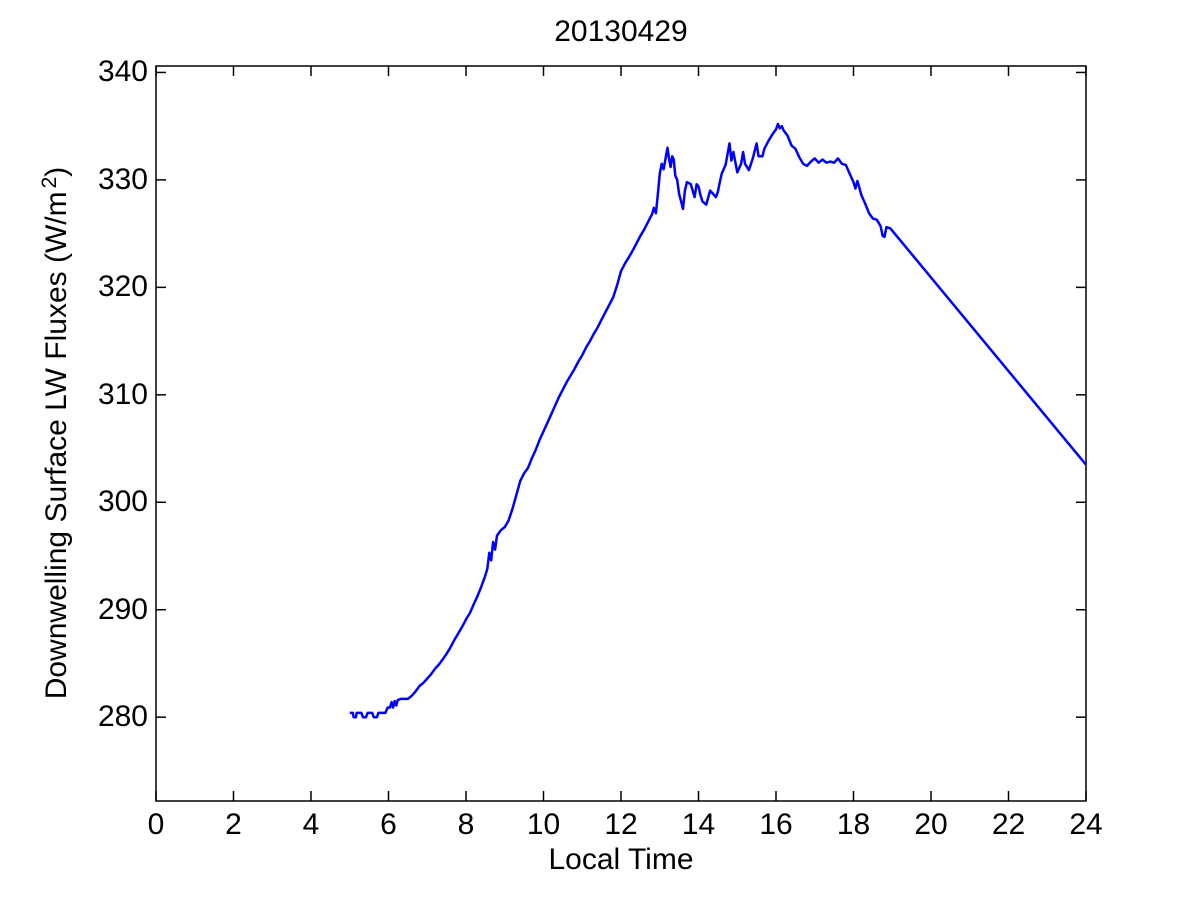 This screenshot has height=900, width=1200. Describe the element at coordinates (311, 824) in the screenshot. I see `x-tick-label: 4` at that location.